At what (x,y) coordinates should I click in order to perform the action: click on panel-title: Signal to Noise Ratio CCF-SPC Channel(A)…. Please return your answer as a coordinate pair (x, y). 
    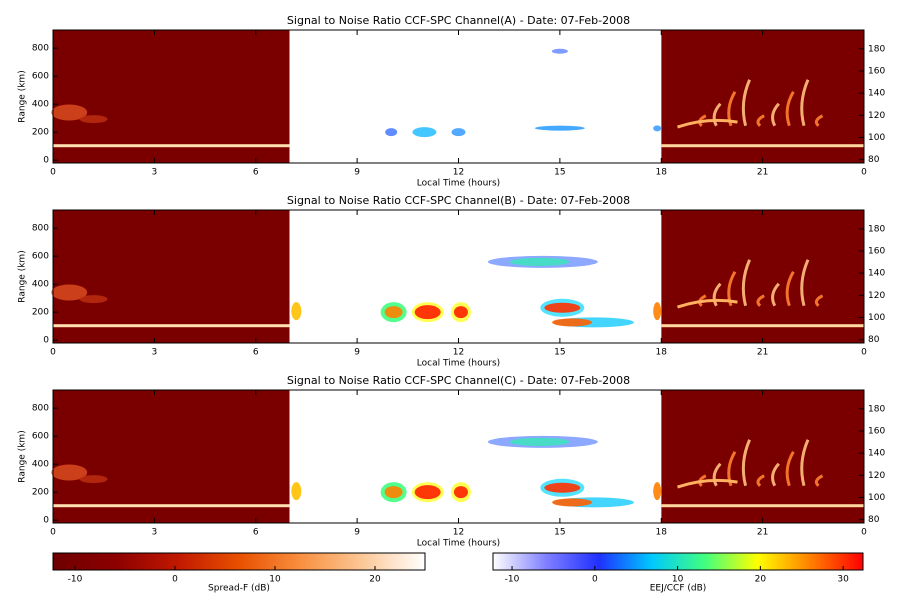
    Looking at the image, I should click on (458, 20).